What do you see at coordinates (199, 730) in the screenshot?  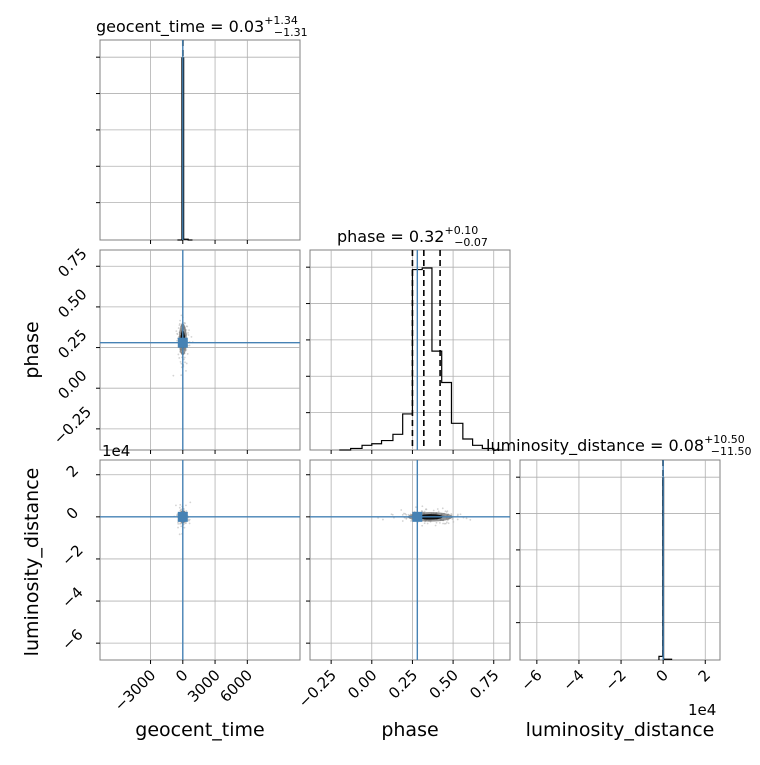 I see `xlabel-geocent-time: geocent_time` at bounding box center [199, 730].